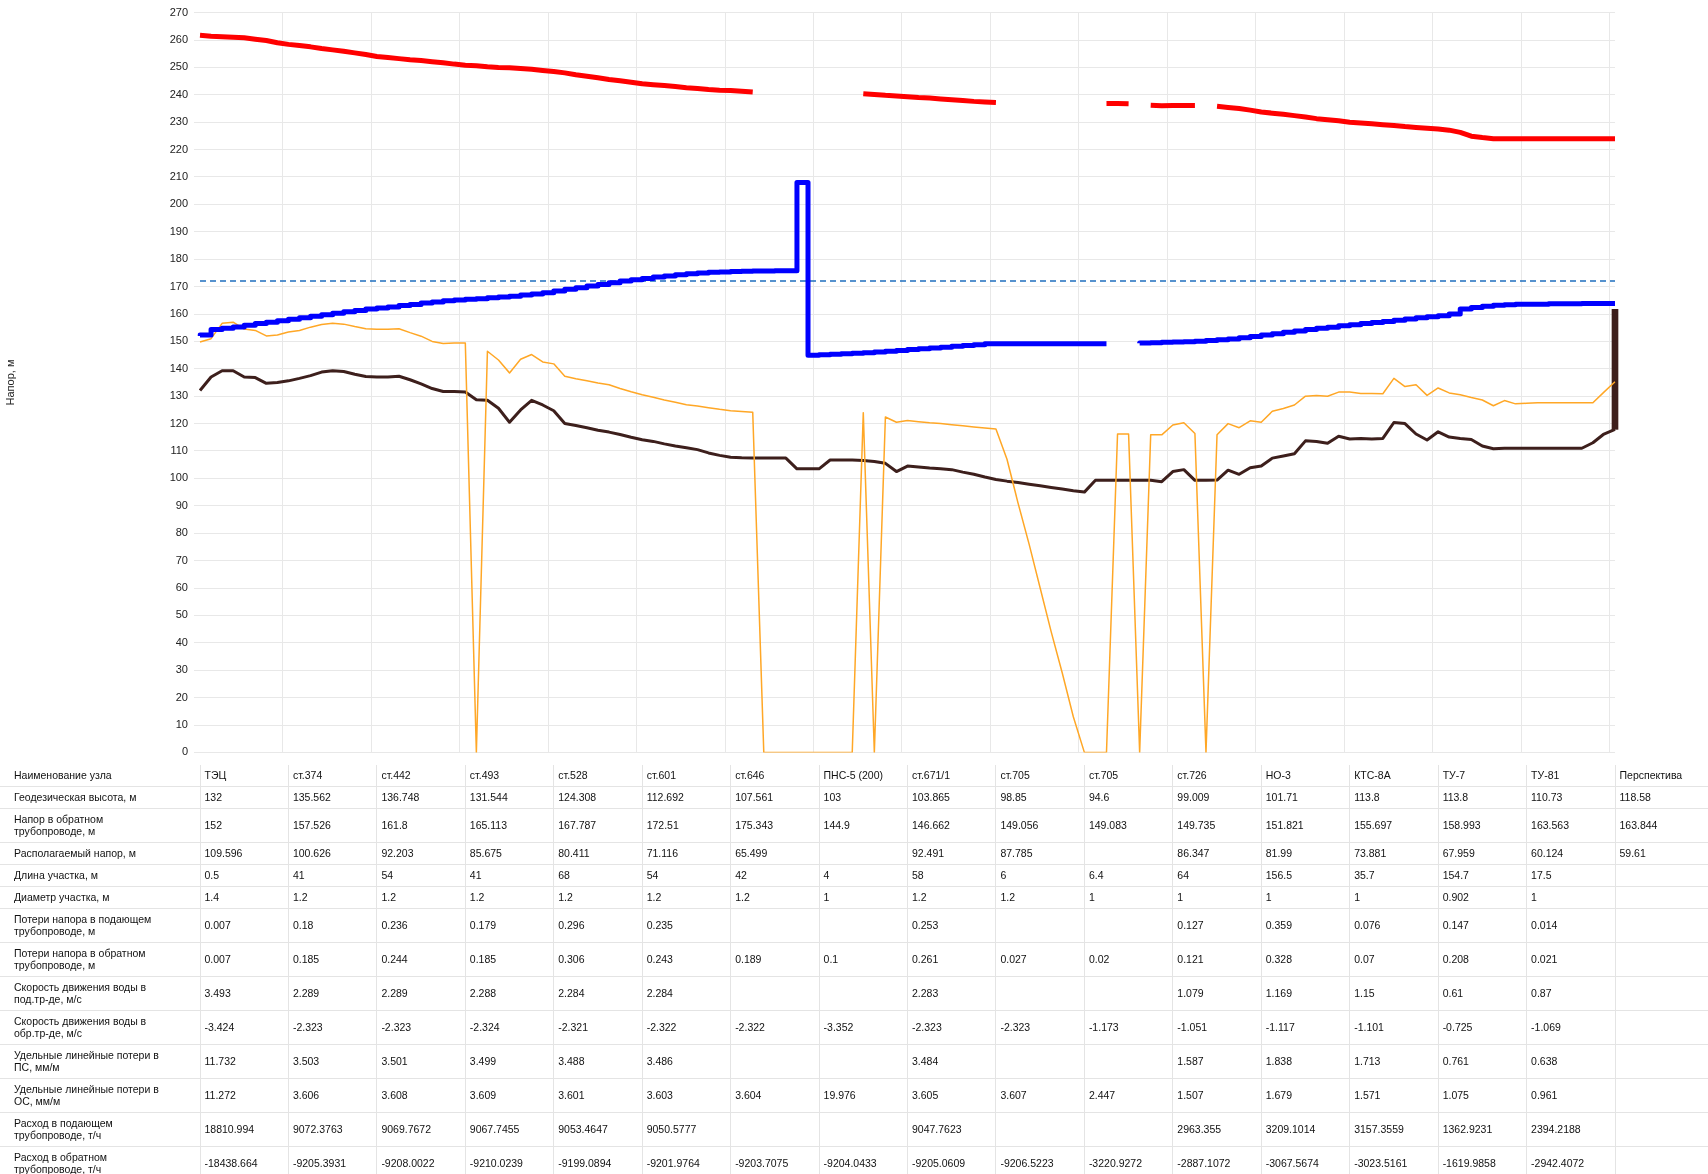 The width and height of the screenshot is (1708, 1174). What do you see at coordinates (509, 1129) in the screenshot?
I see `data-label: 9067.7455` at bounding box center [509, 1129].